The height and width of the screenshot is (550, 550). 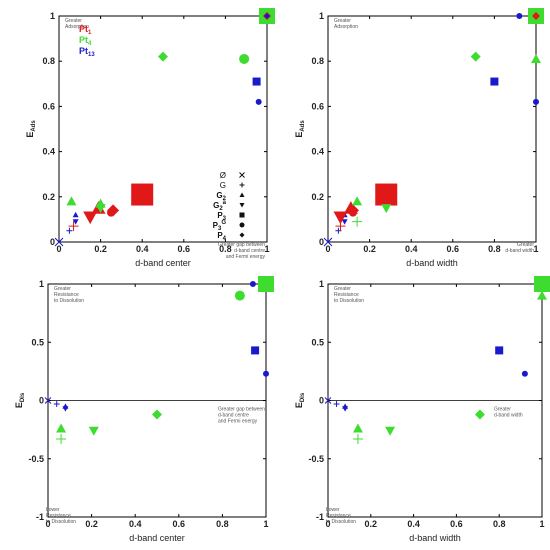 I want to click on marker-key-label: P3G, so click(x=220, y=226).